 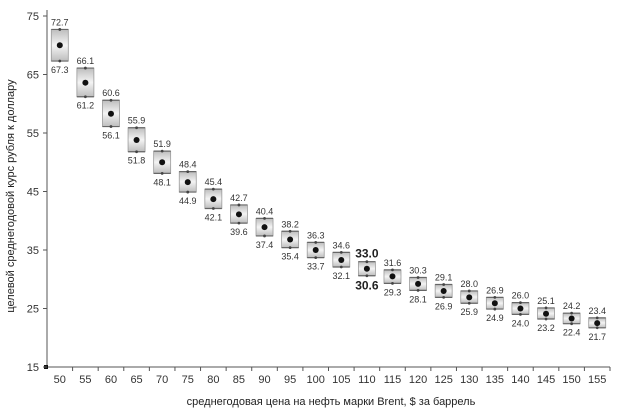 I want to click on low-value-label: 28.1, so click(x=418, y=299).